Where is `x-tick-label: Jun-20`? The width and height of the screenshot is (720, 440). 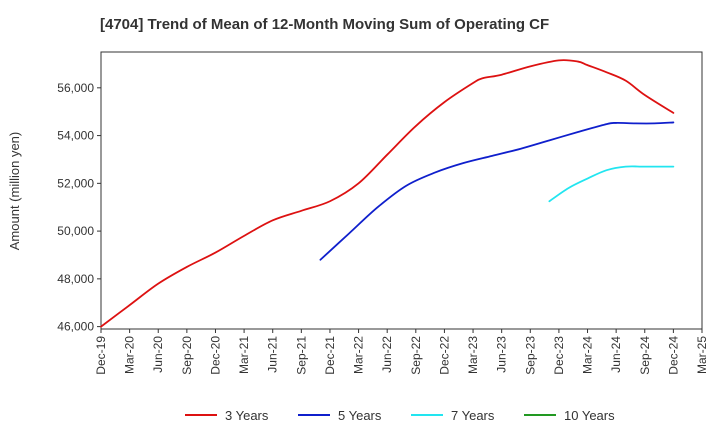 x-tick-label: Jun-20 is located at coordinates (158, 354).